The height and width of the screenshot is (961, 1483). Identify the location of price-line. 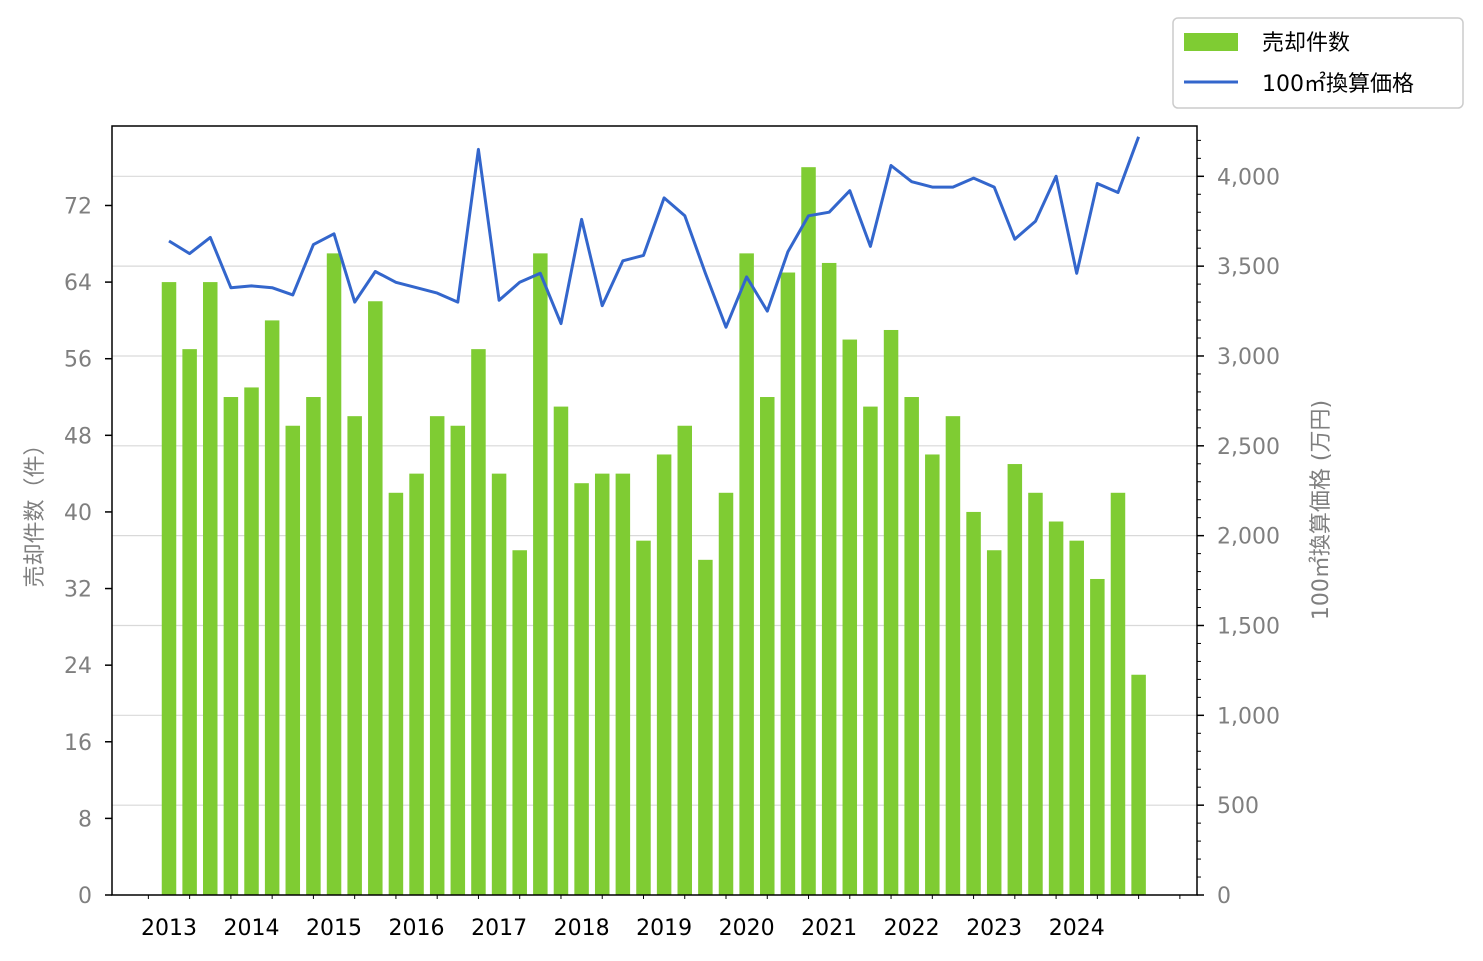
(654, 232).